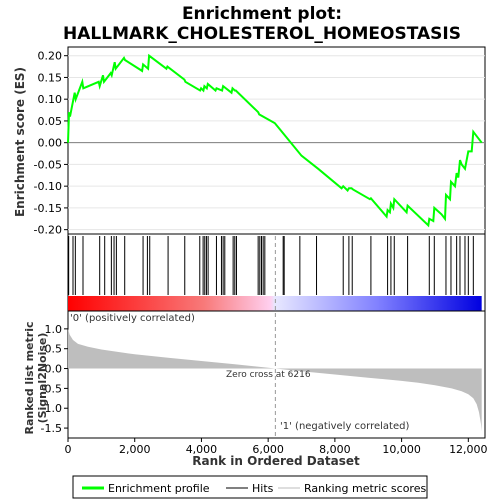  What do you see at coordinates (202, 449) in the screenshot?
I see `x-tick-label: 4,000` at bounding box center [202, 449].